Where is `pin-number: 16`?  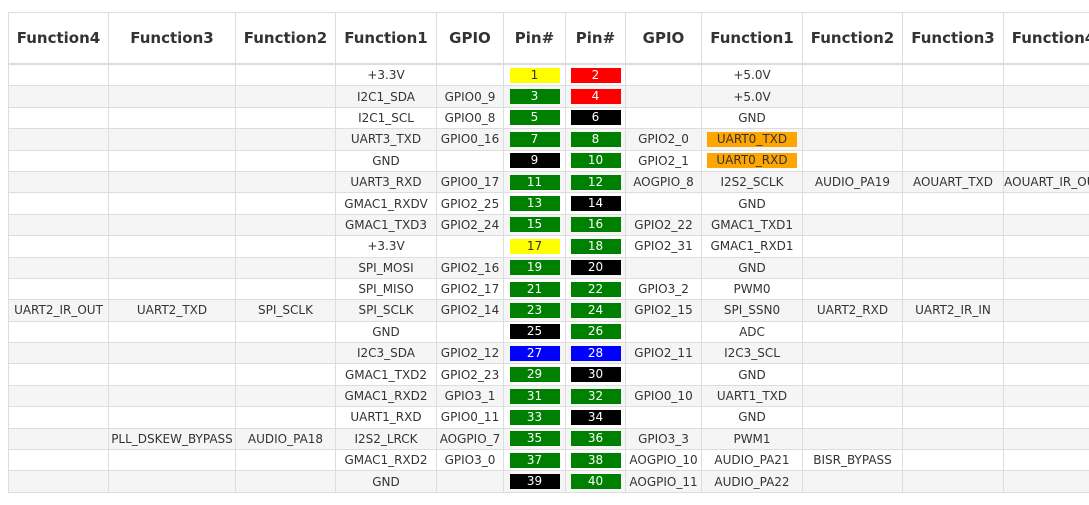 pin-number: 16 is located at coordinates (595, 225).